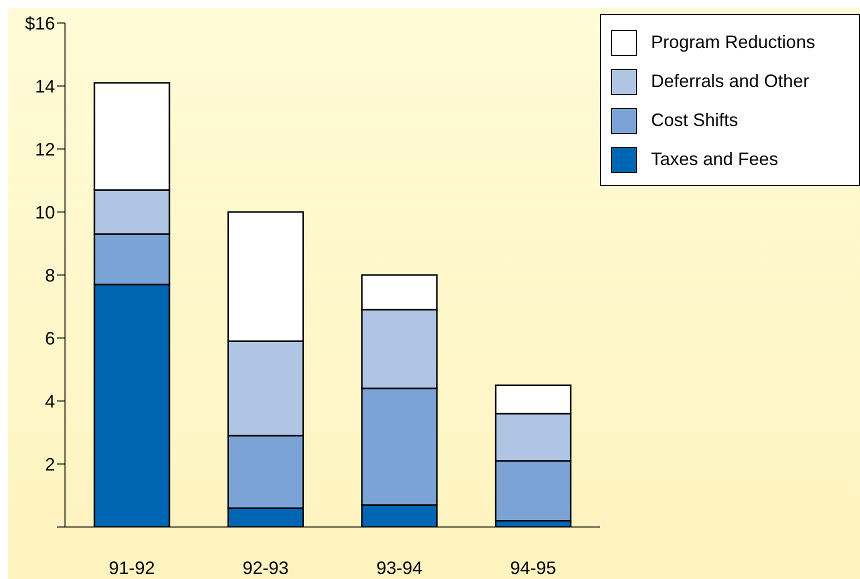 The height and width of the screenshot is (579, 860). I want to click on y-tick-label: 4, so click(49, 401).